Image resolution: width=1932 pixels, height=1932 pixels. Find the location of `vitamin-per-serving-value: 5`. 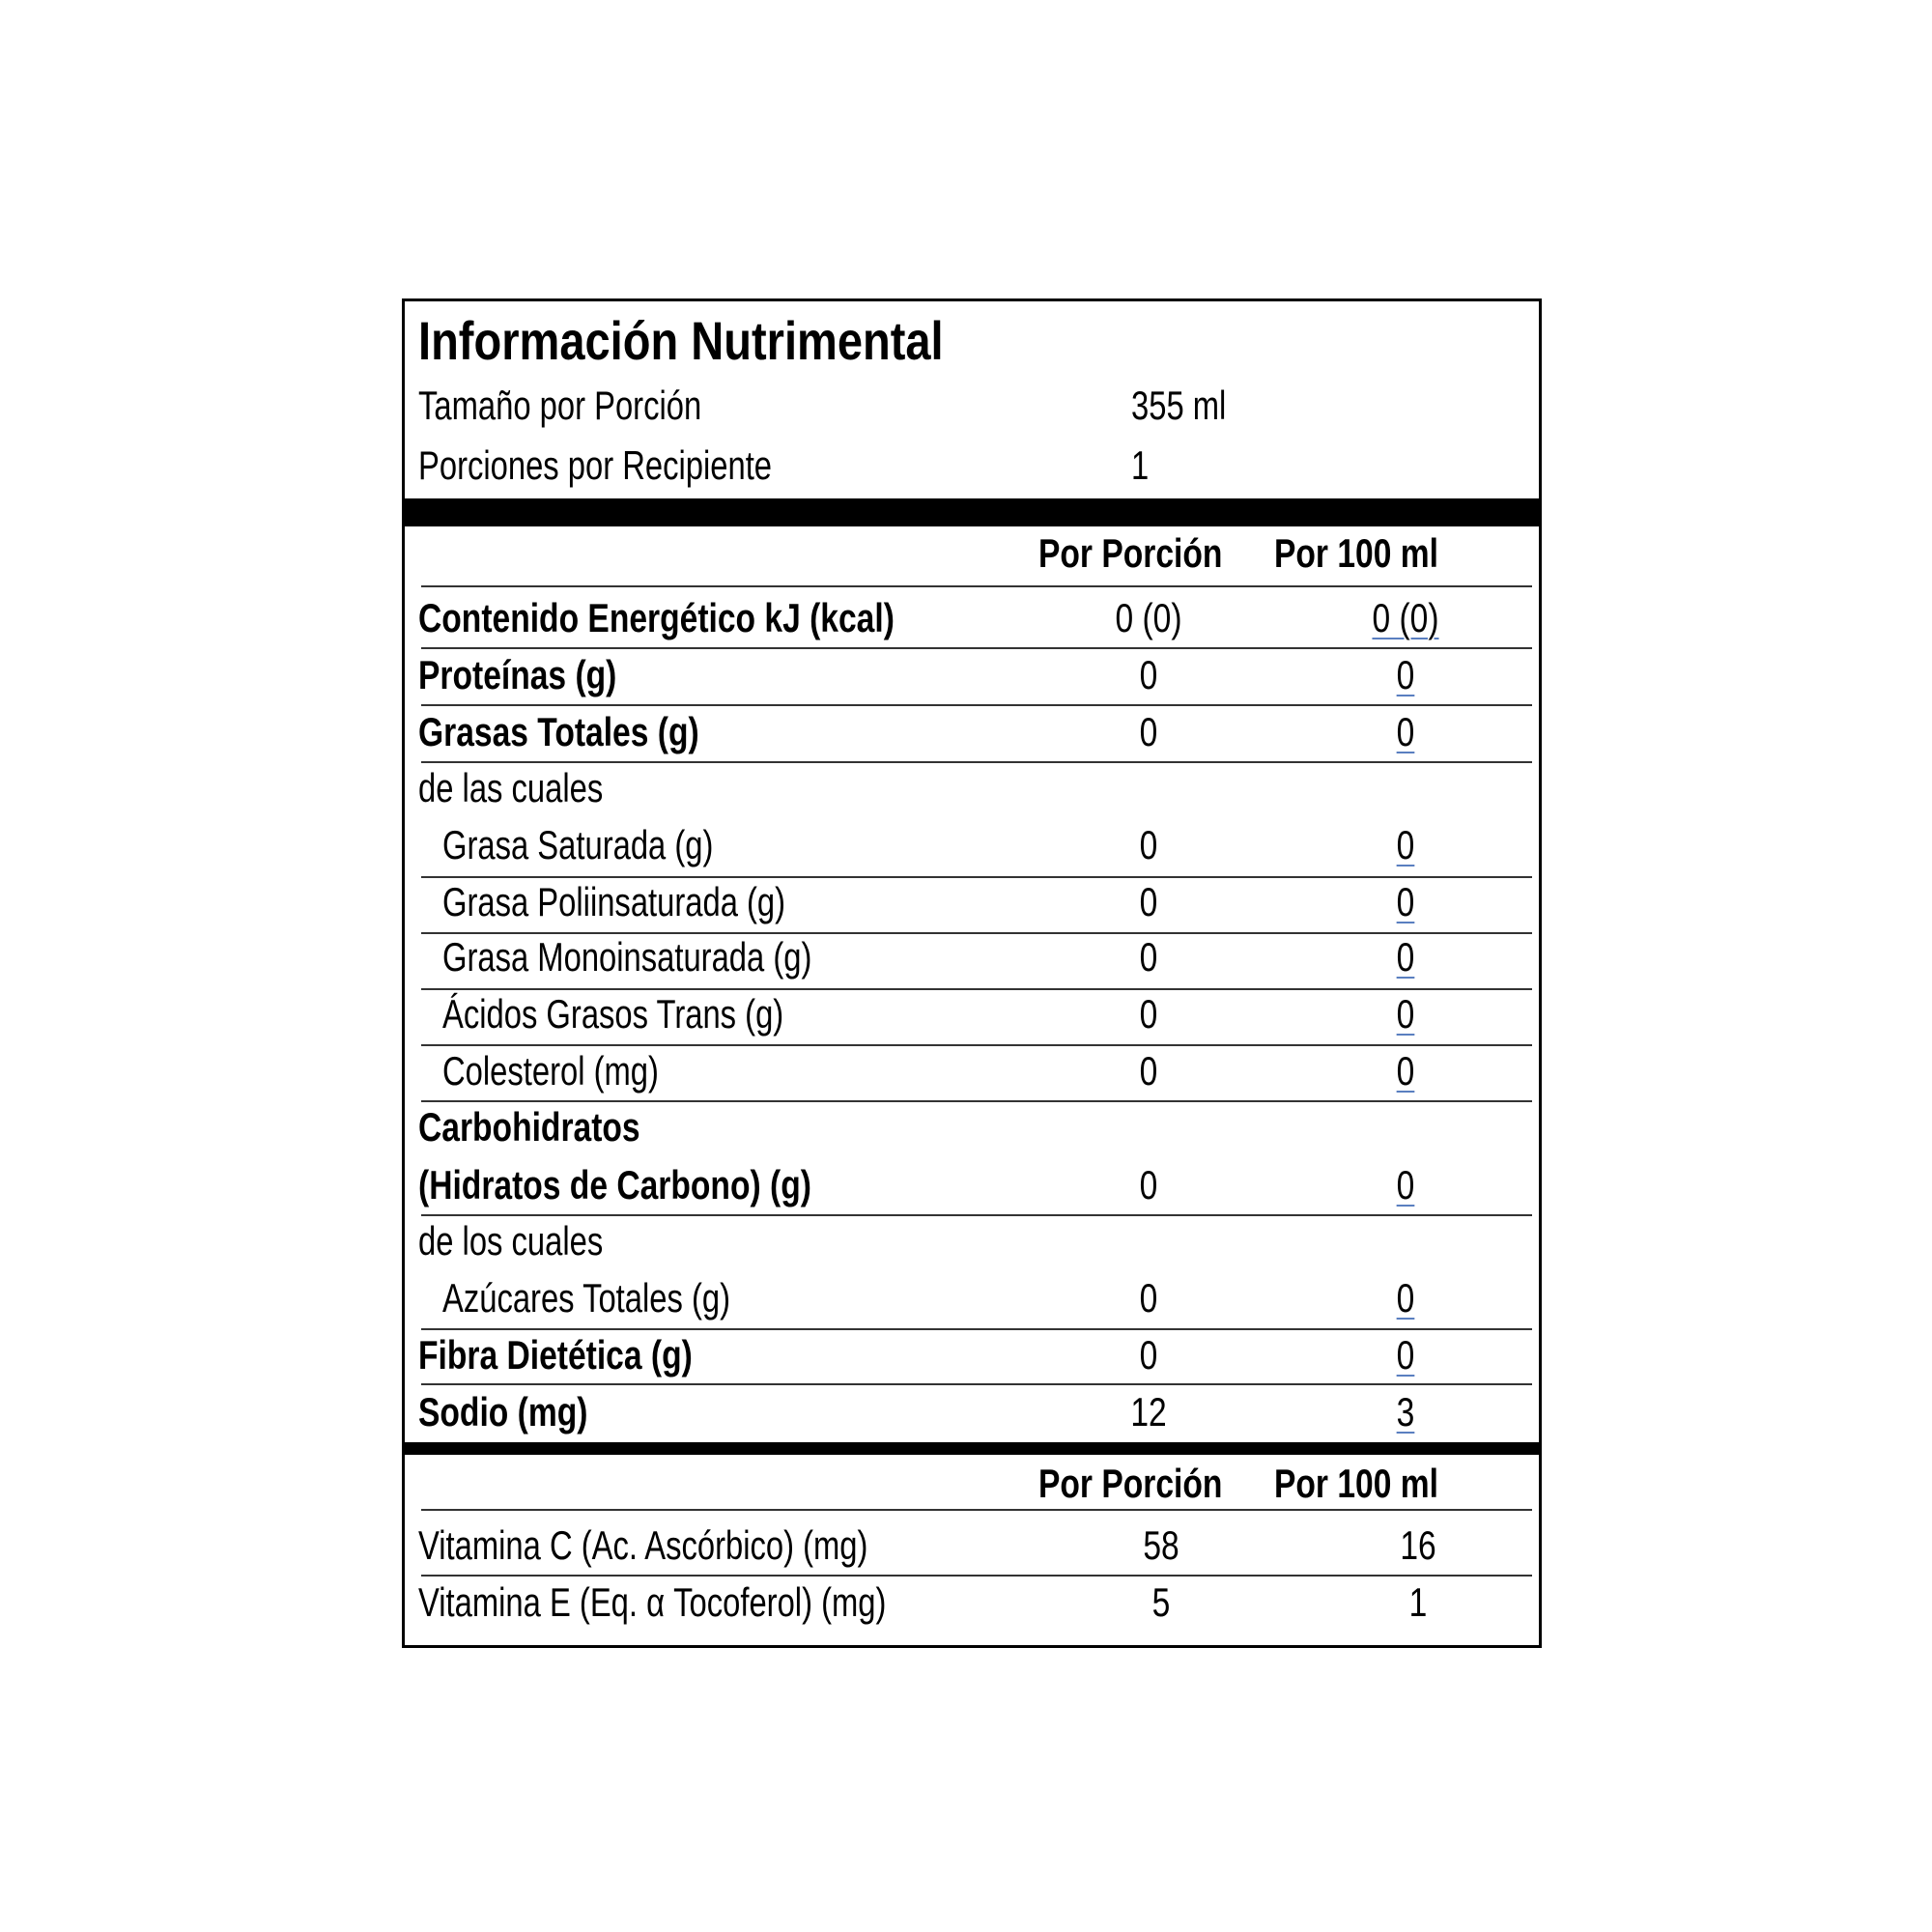

vitamin-per-serving-value: 5 is located at coordinates (1161, 1602).